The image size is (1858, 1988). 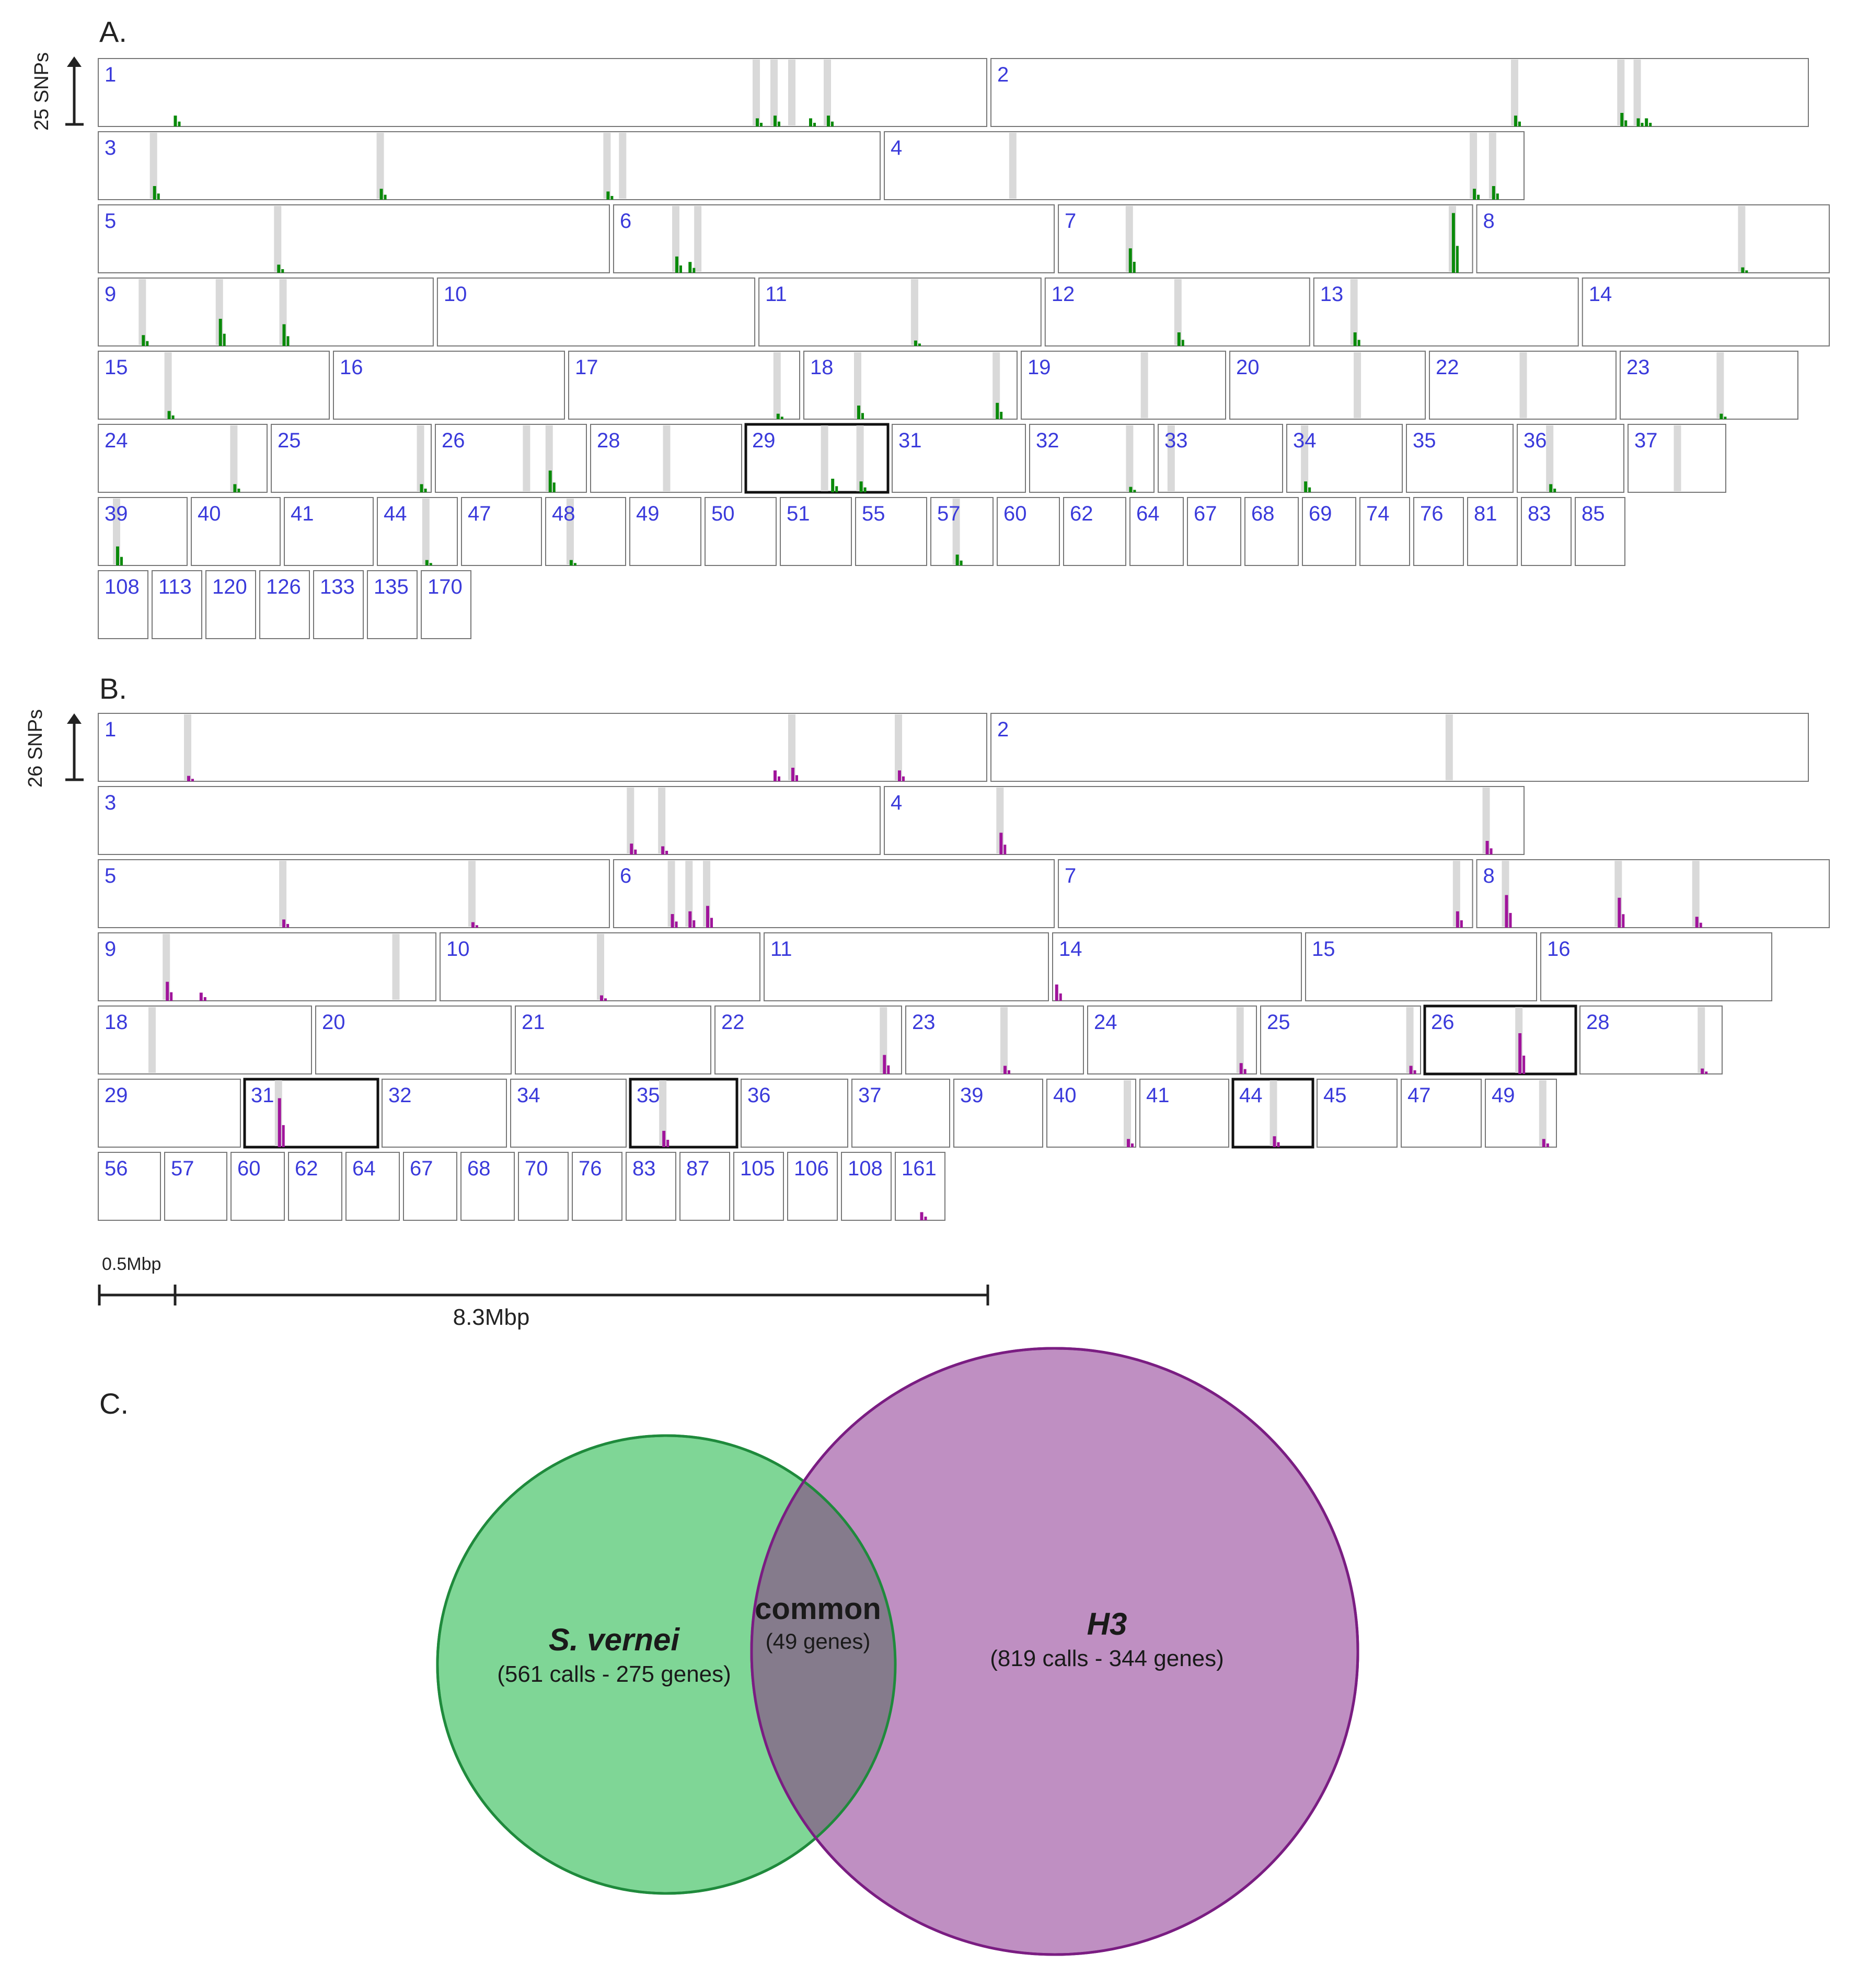 I want to click on scaffold-label: 67, so click(x=421, y=1168).